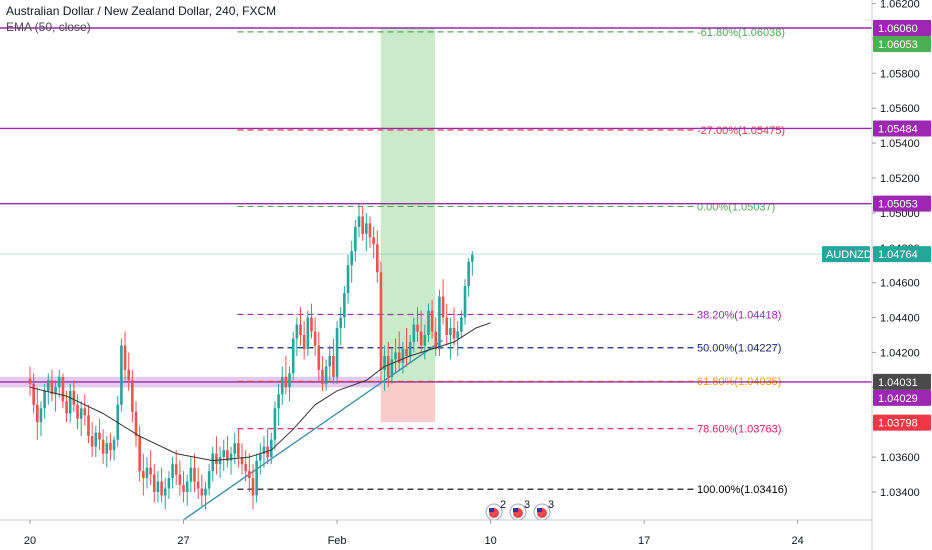  What do you see at coordinates (898, 129) in the screenshot?
I see `price-tag-label: 1.05484` at bounding box center [898, 129].